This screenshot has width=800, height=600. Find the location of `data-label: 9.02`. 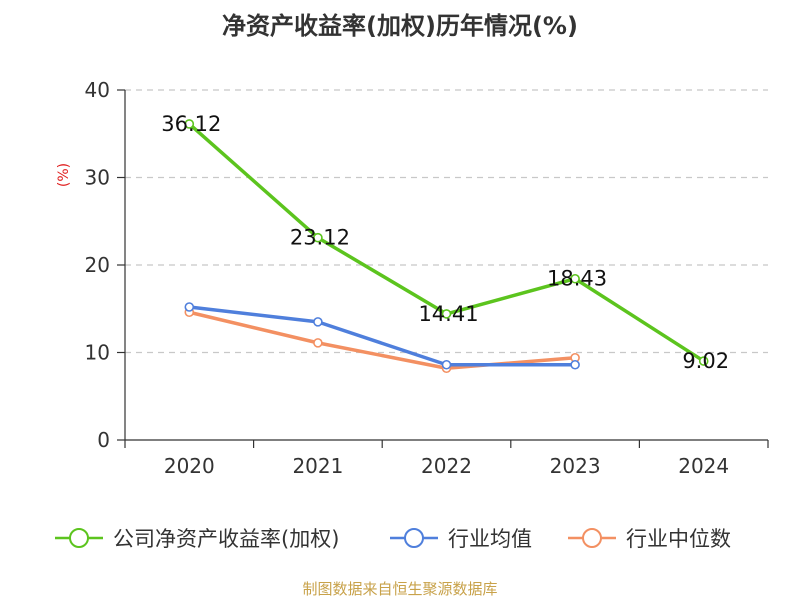

data-label: 9.02 is located at coordinates (705, 361).